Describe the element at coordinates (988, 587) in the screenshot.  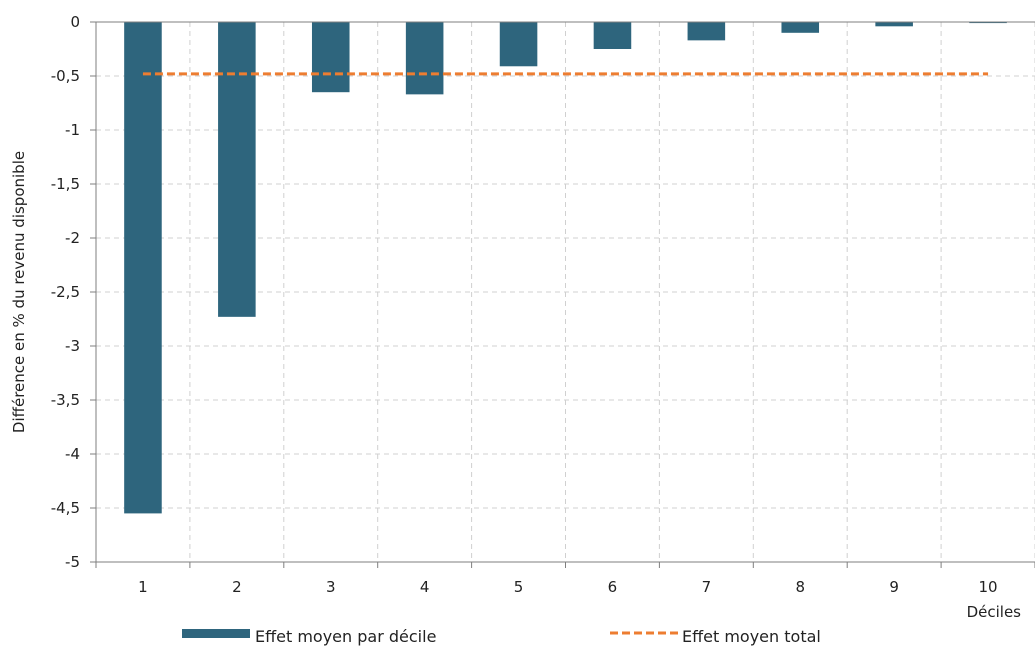
I see `x-tick-label: 10` at that location.